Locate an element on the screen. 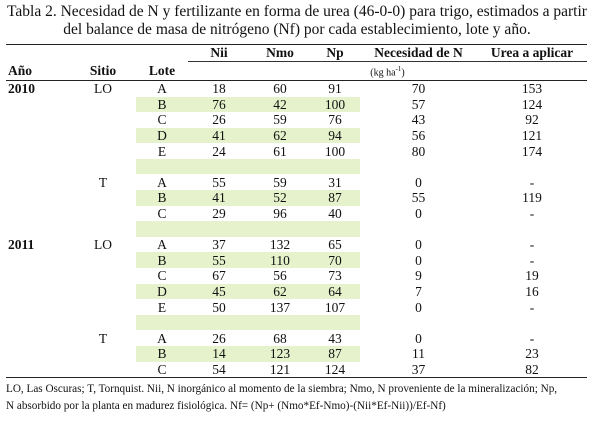 This screenshot has width=590, height=428. table-row: B 55 110 70 0 - is located at coordinates (296, 260).